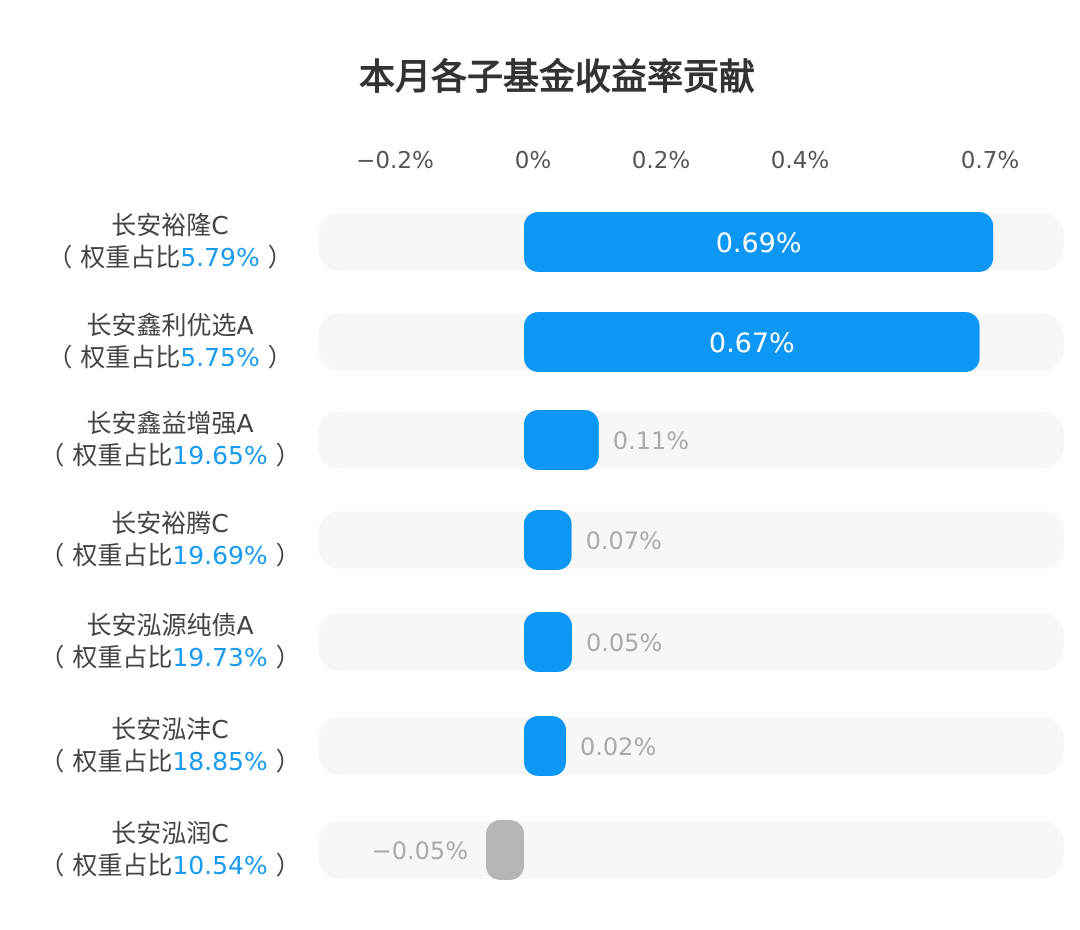 This screenshot has height=930, width=1080. I want to click on value-label: 0.02%, so click(618, 747).